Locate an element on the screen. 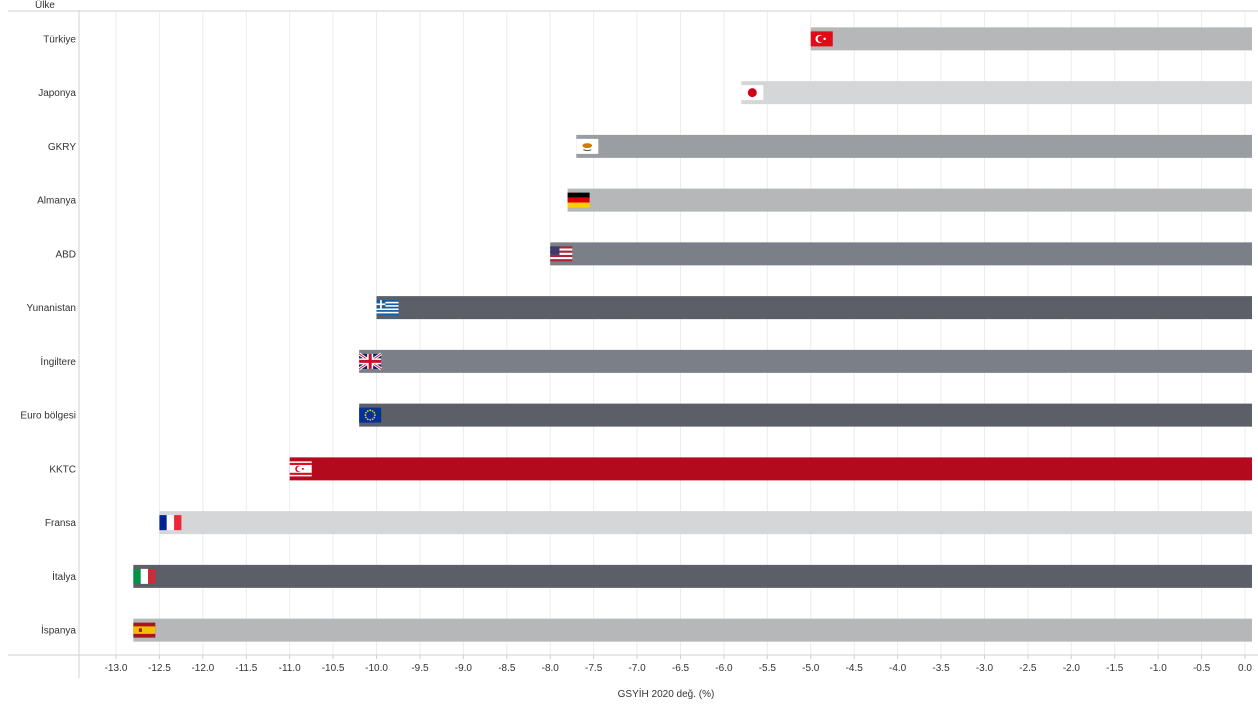 Image resolution: width=1258 pixels, height=708 pixels. tick-label: -2.5 is located at coordinates (1028, 668).